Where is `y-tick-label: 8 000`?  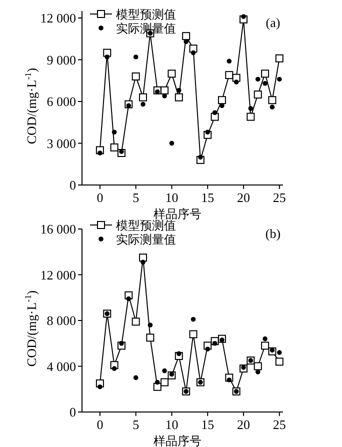
y-tick-label: 8 000 is located at coordinates (61, 320).